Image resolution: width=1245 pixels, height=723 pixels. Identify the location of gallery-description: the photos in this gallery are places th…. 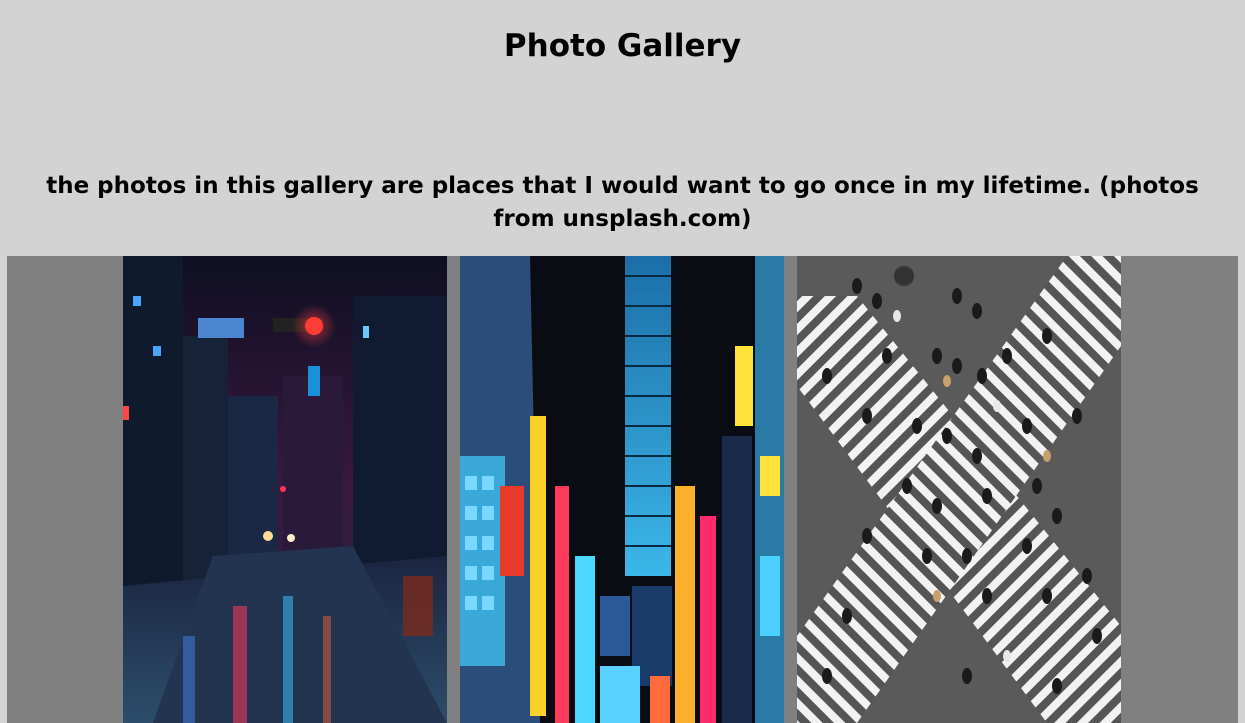
(622, 202).